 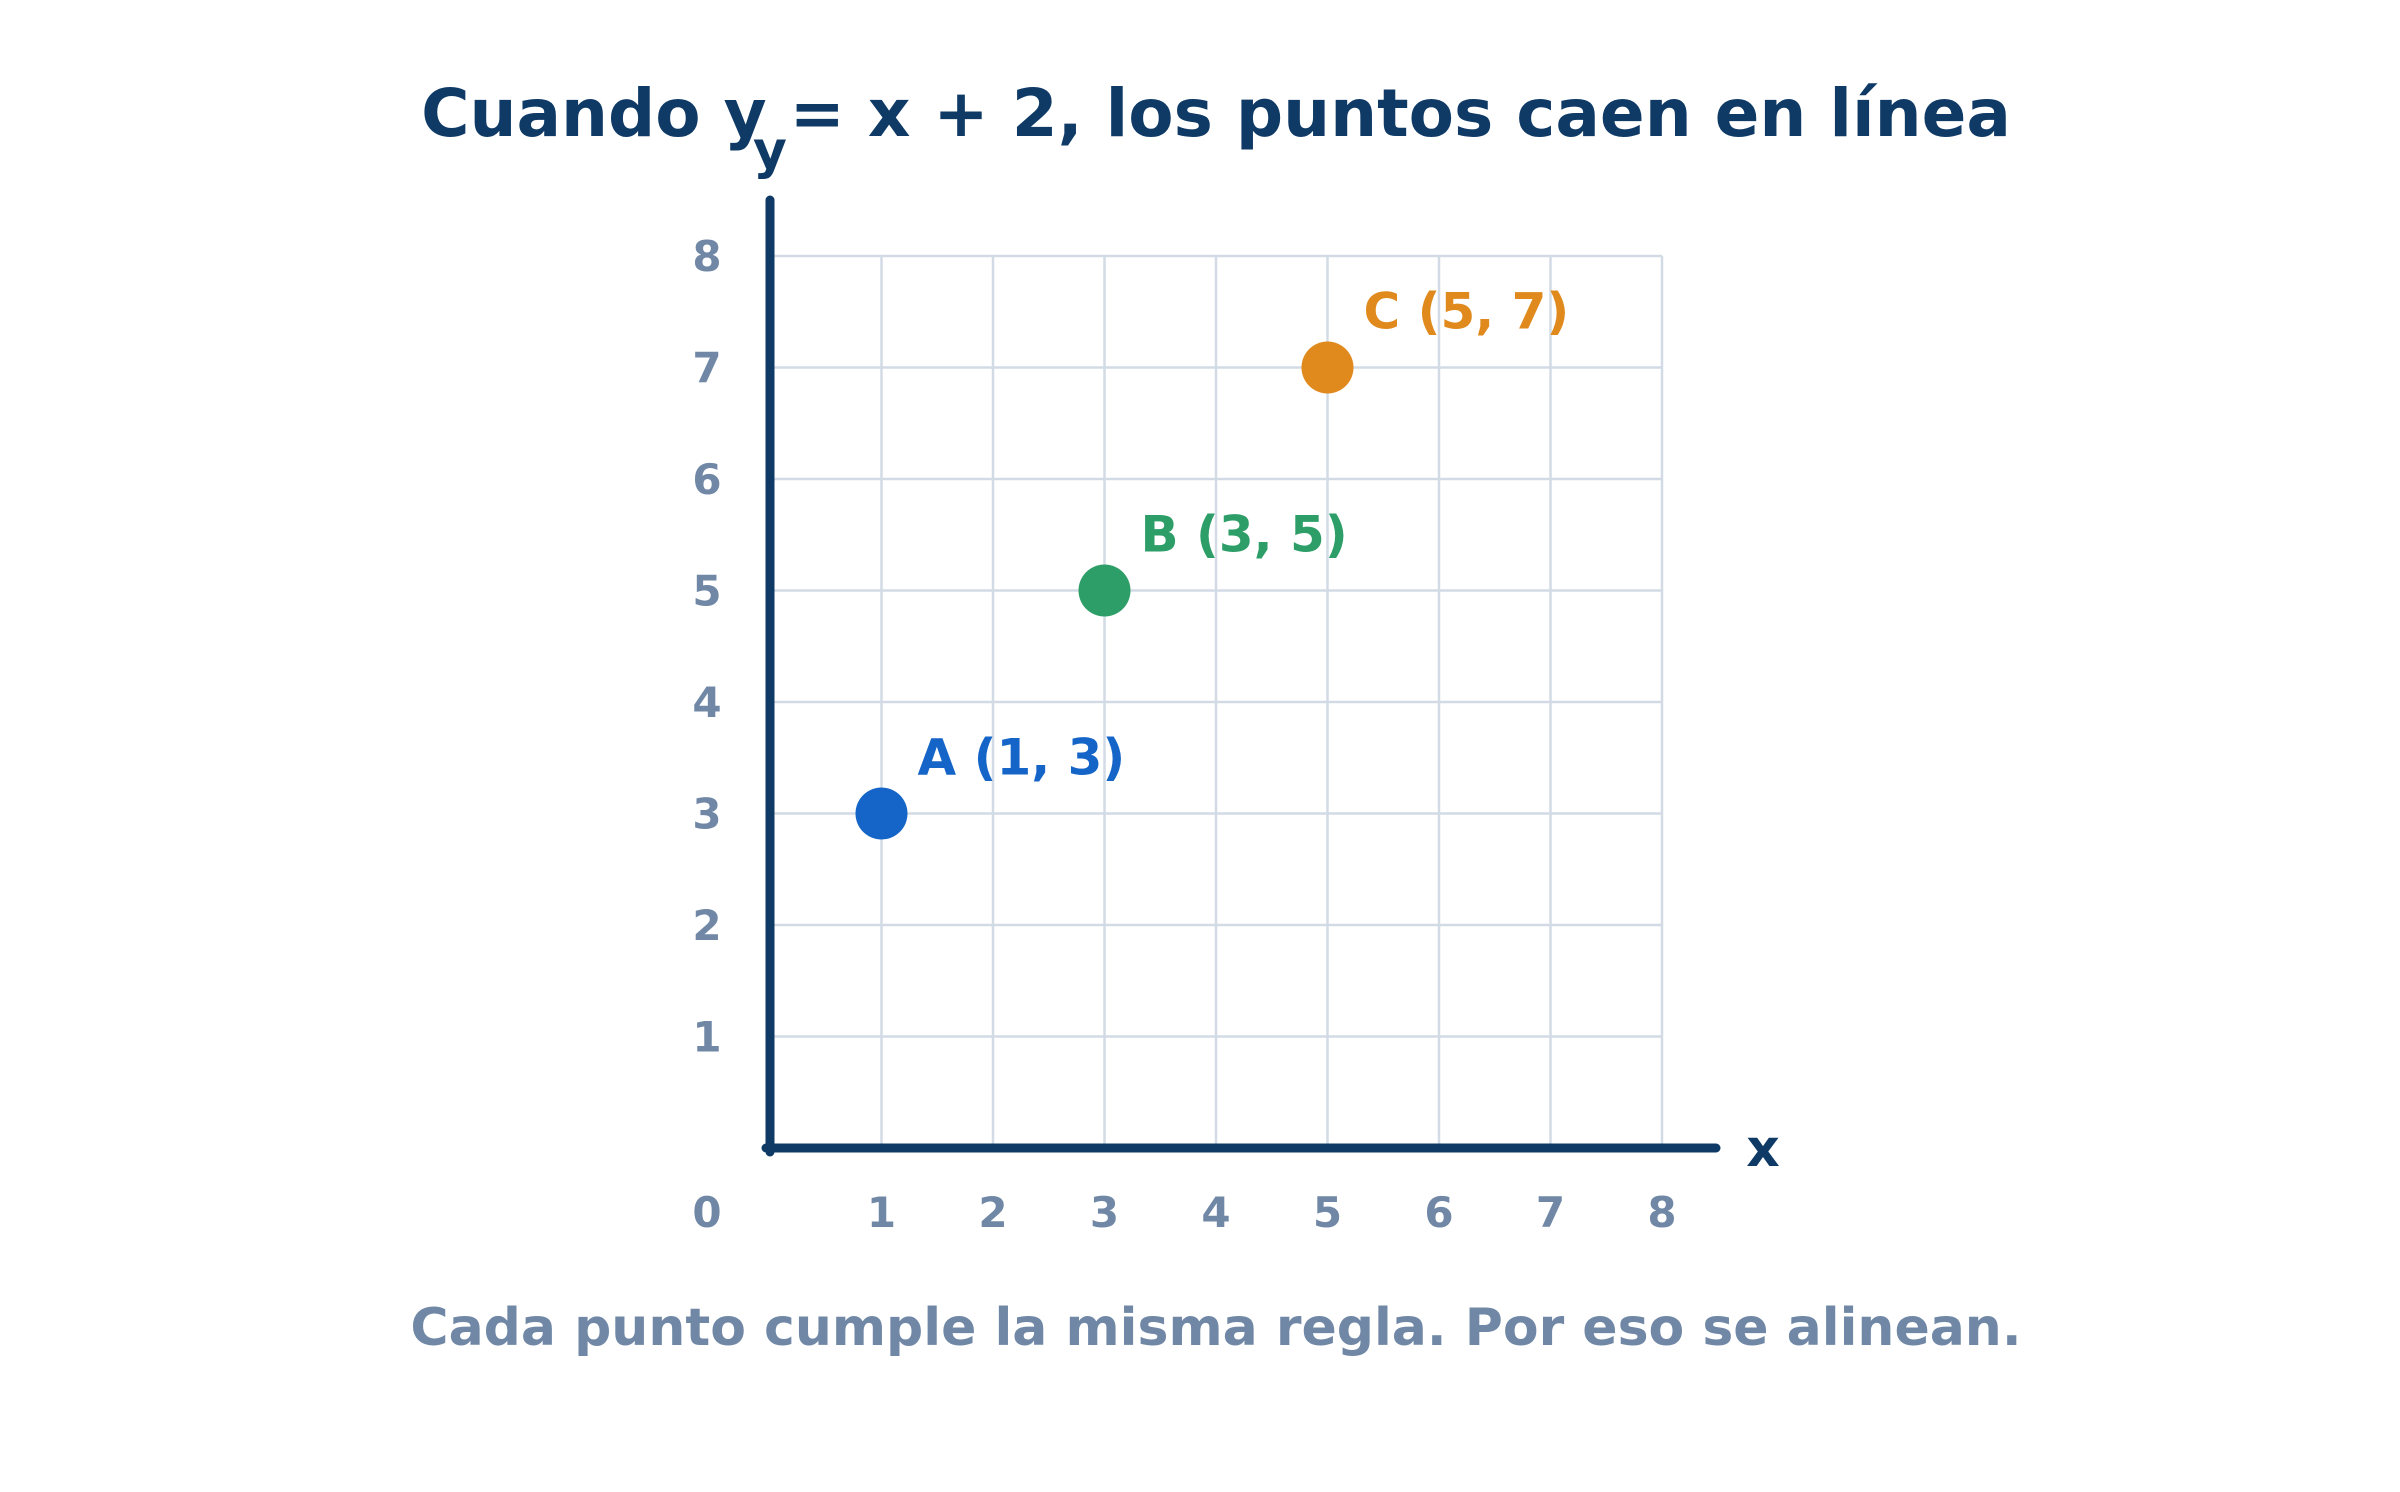 What do you see at coordinates (1661, 1212) in the screenshot?
I see `x-tick-label: 8` at bounding box center [1661, 1212].